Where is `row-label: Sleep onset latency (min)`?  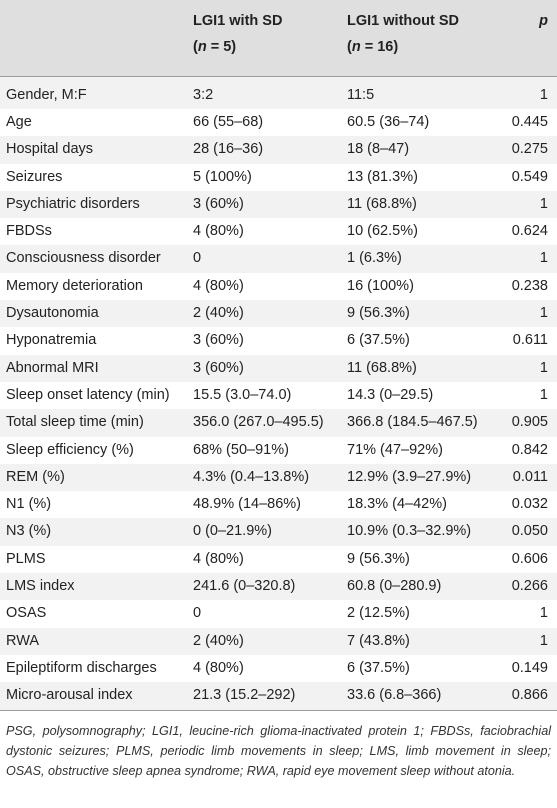 row-label: Sleep onset latency (min) is located at coordinates (88, 394).